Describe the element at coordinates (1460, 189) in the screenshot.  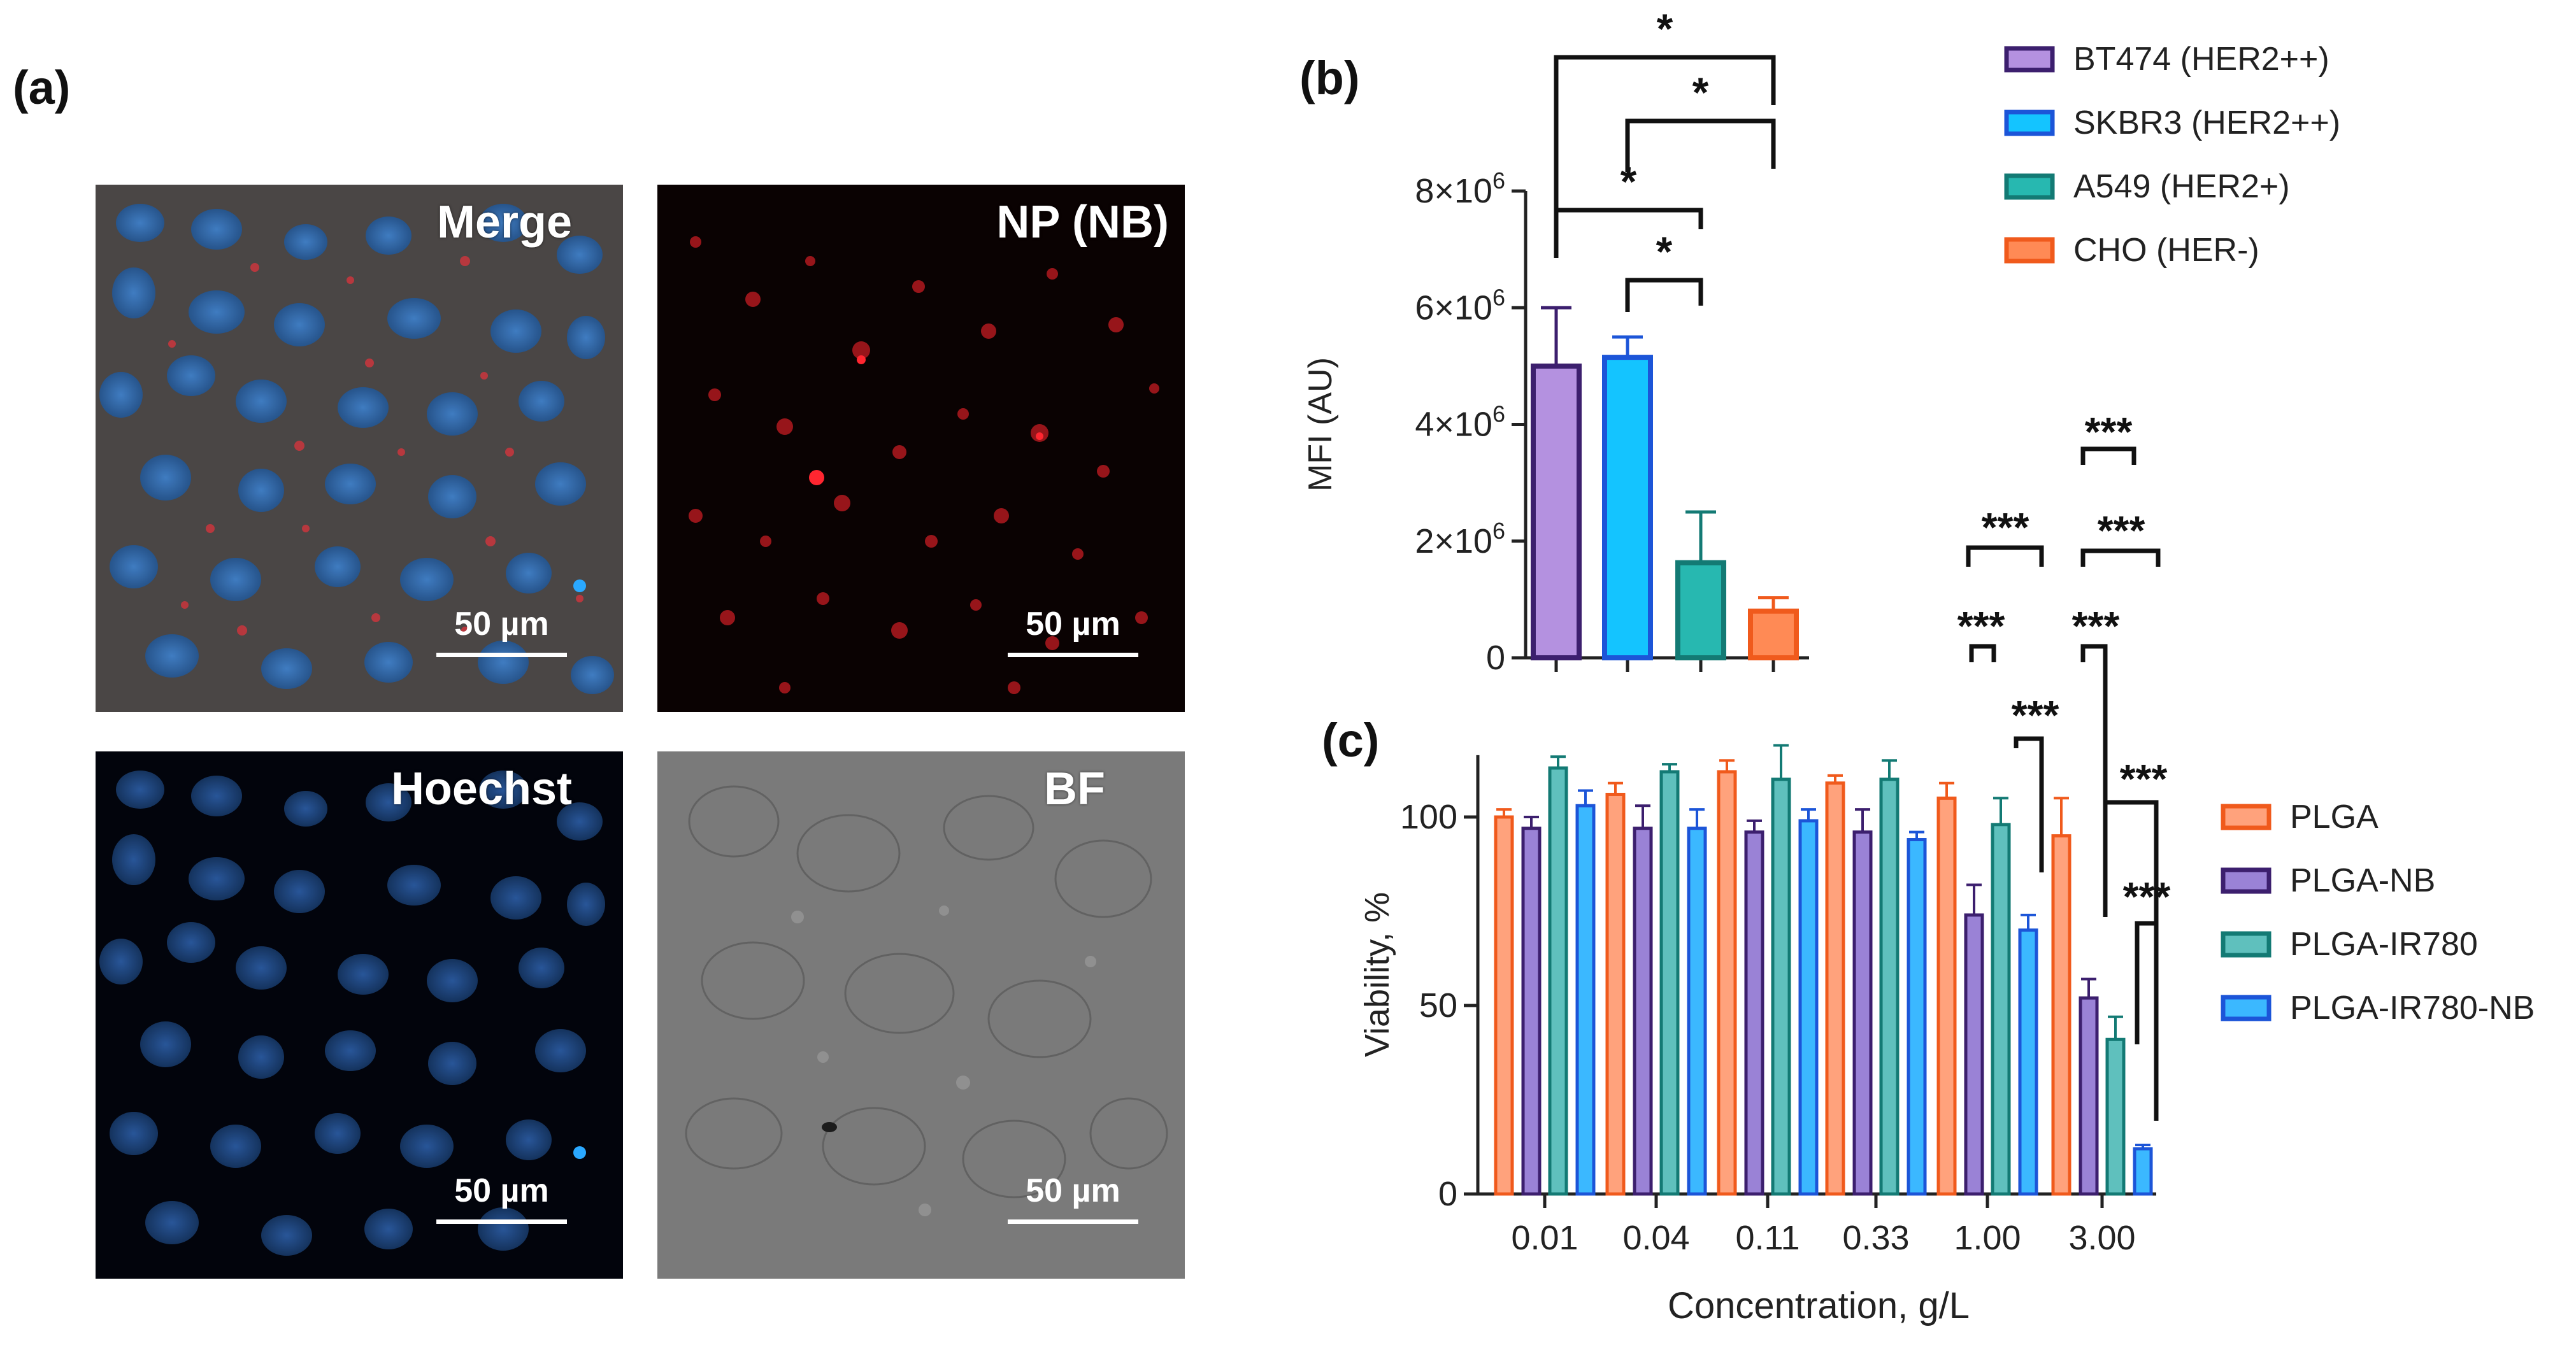
I see `chart-b-ytick-label-4: 8×10⁶` at that location.